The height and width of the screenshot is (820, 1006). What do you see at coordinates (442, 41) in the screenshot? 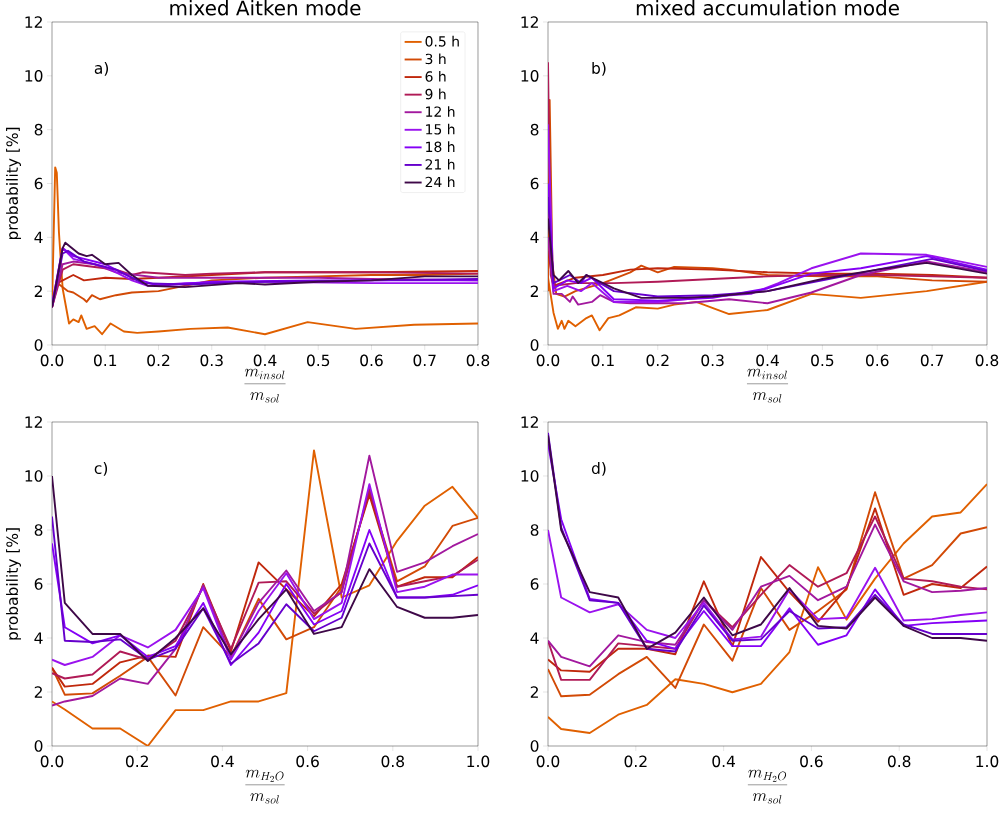
I see `legend-label: 0.5 h` at bounding box center [442, 41].